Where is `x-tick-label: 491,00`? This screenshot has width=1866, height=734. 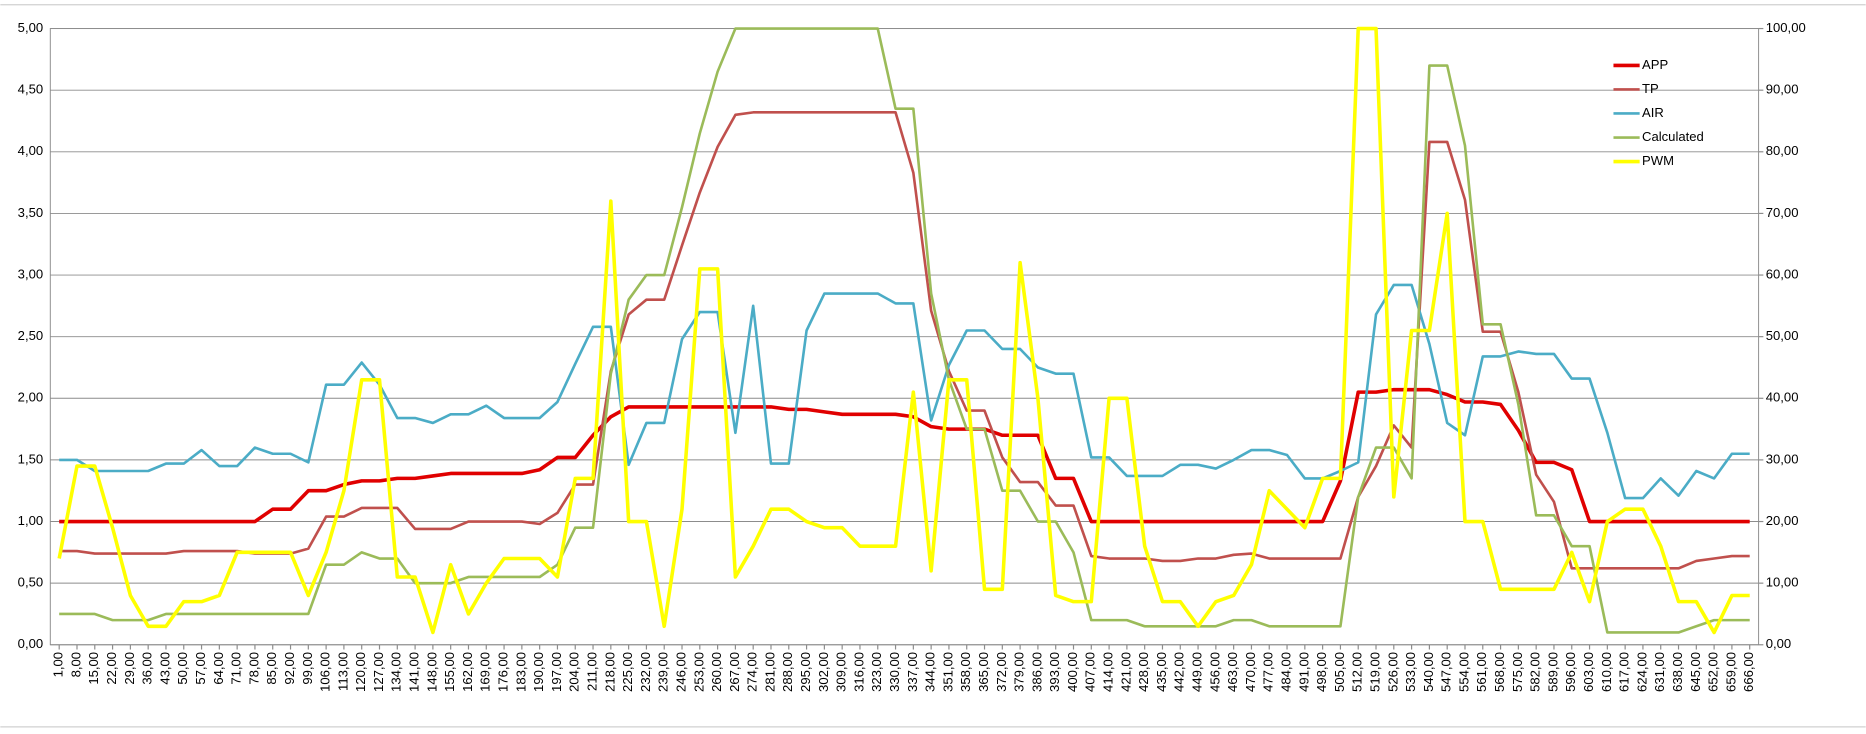 x-tick-label: 491,00 is located at coordinates (1303, 672).